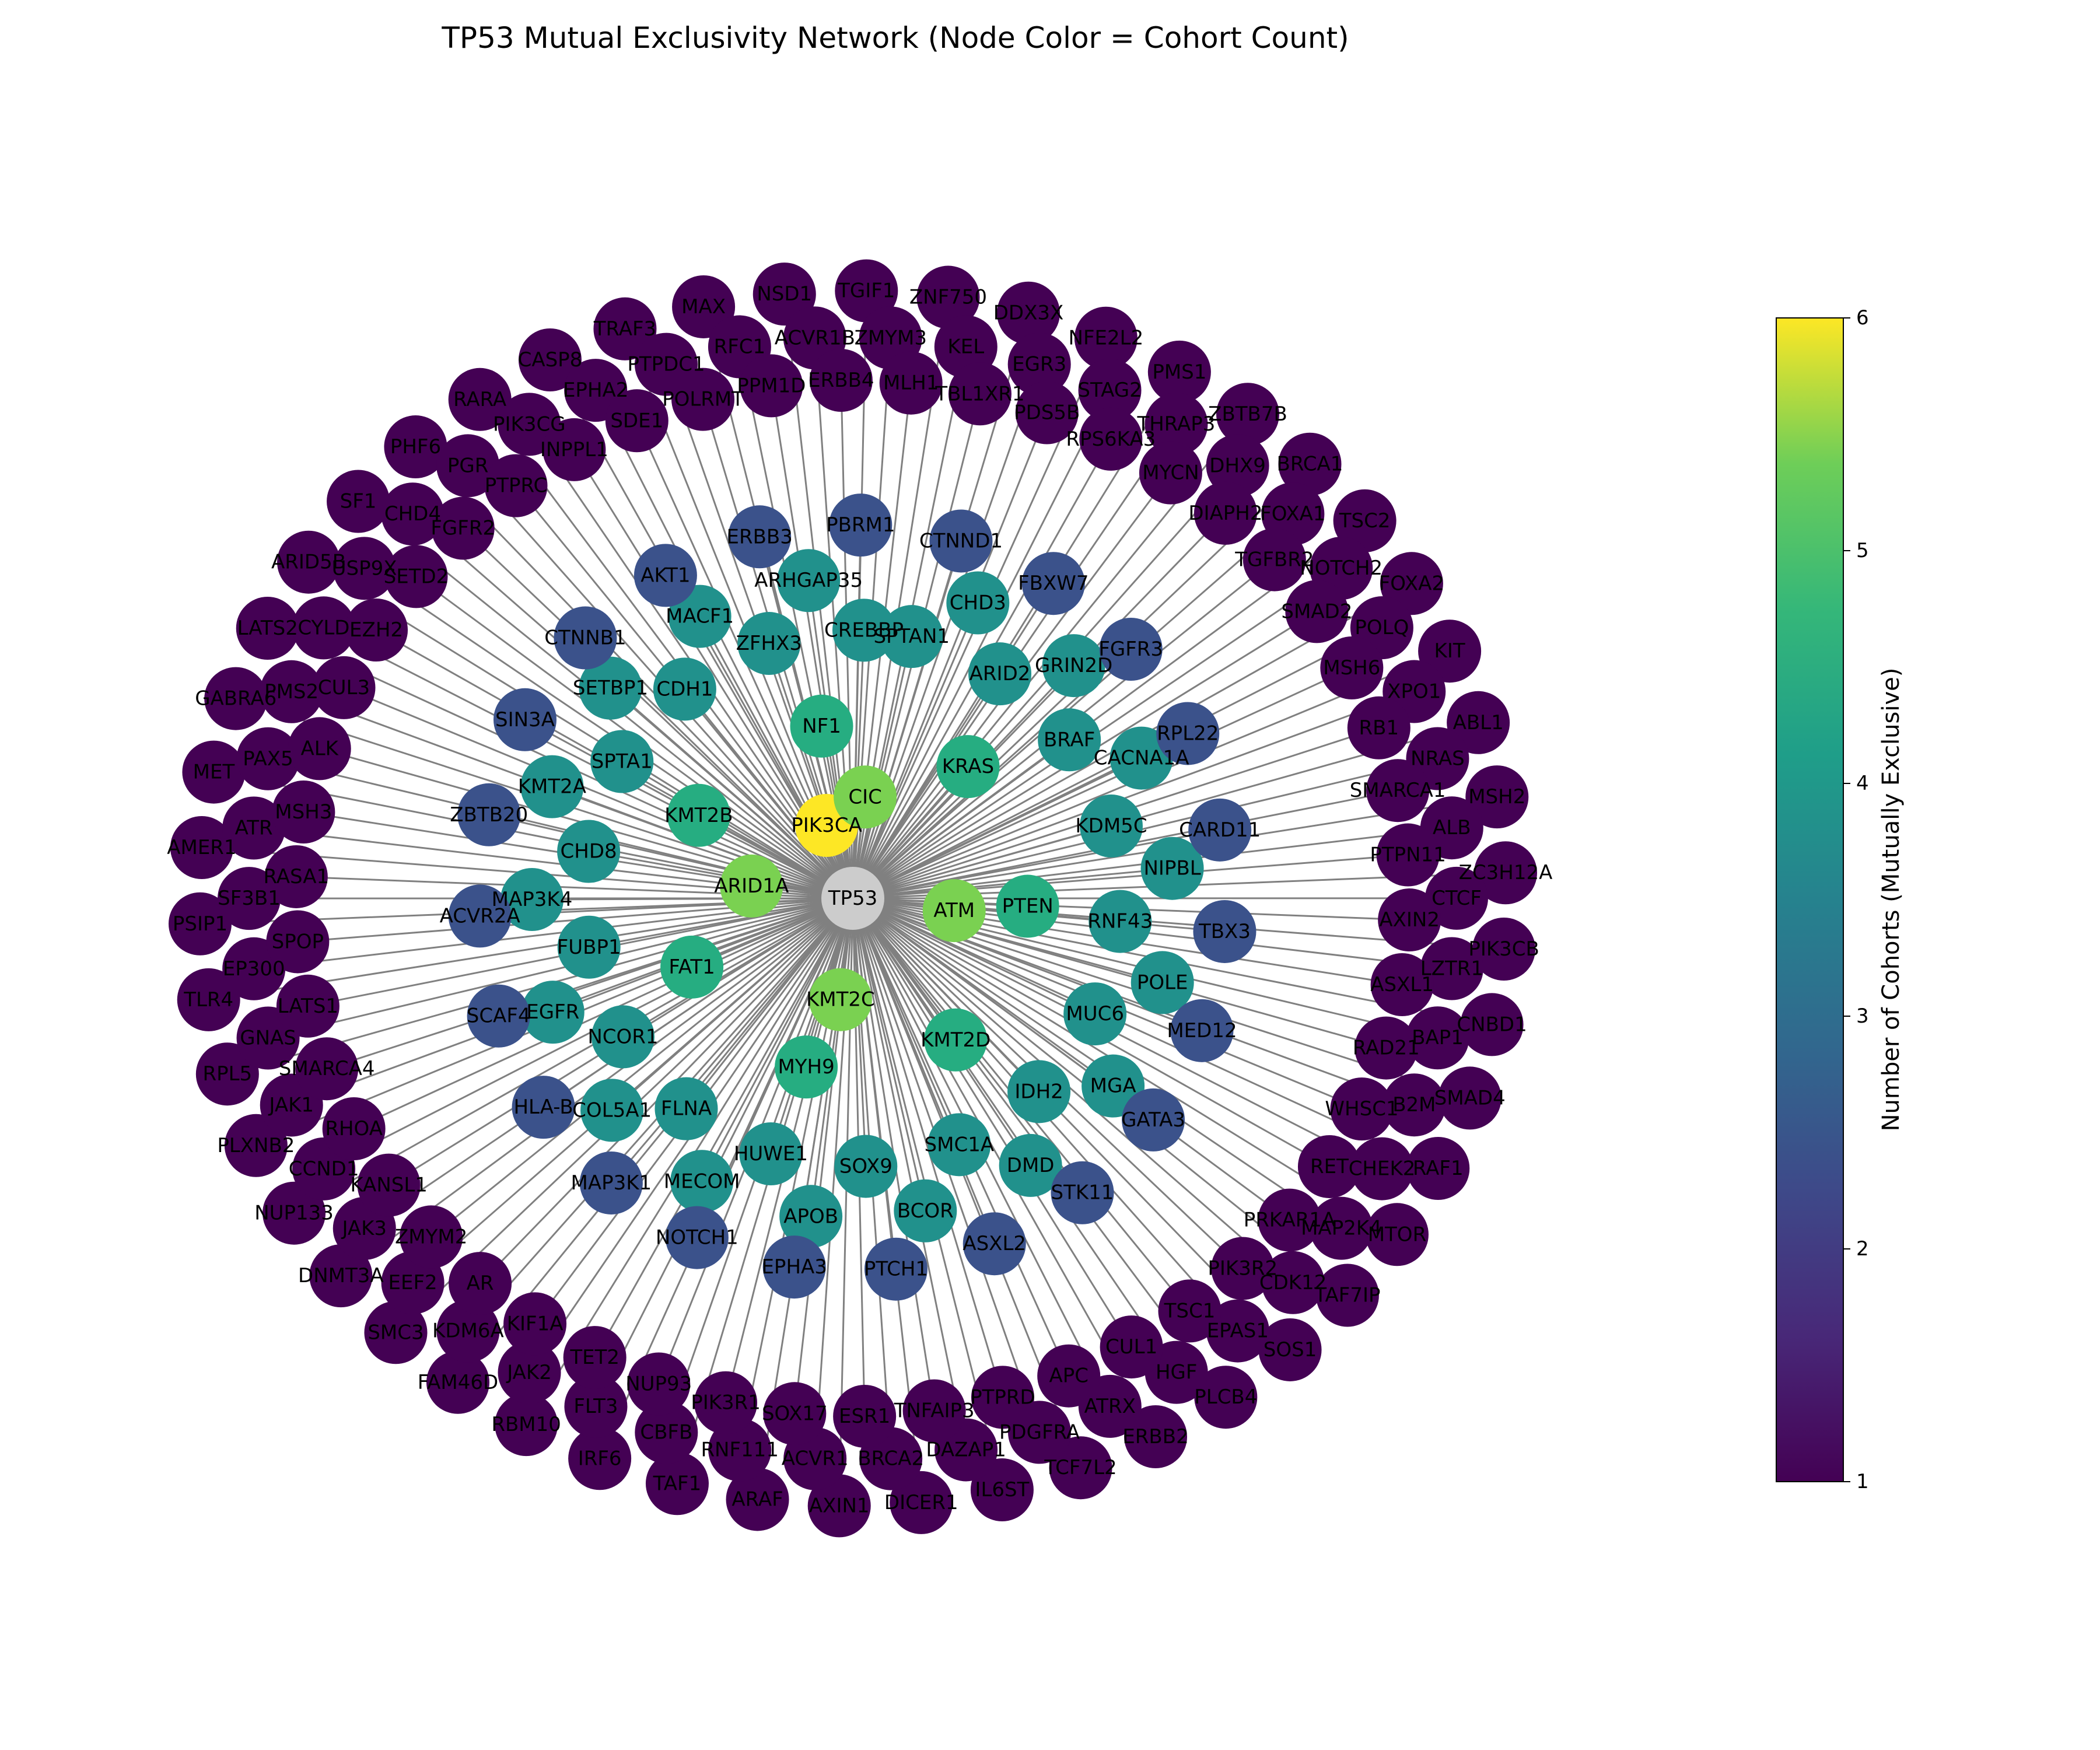 This screenshot has width=2100, height=1750. Describe the element at coordinates (595, 391) in the screenshot. I see `node-label-epha2: EPHA2` at that location.